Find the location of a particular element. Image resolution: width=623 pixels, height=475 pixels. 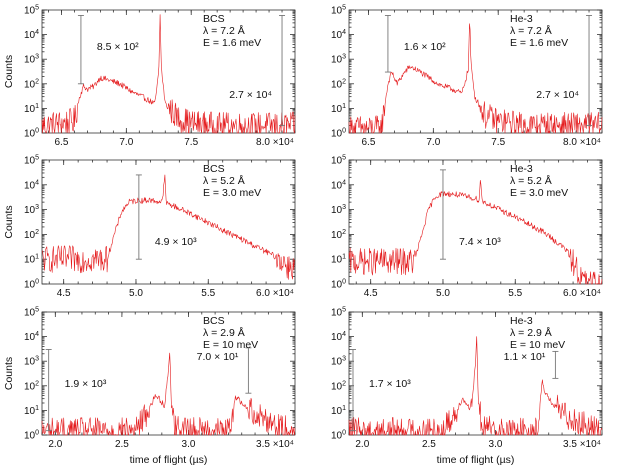

annotation-label: 7.4 × 10³ is located at coordinates (480, 242).